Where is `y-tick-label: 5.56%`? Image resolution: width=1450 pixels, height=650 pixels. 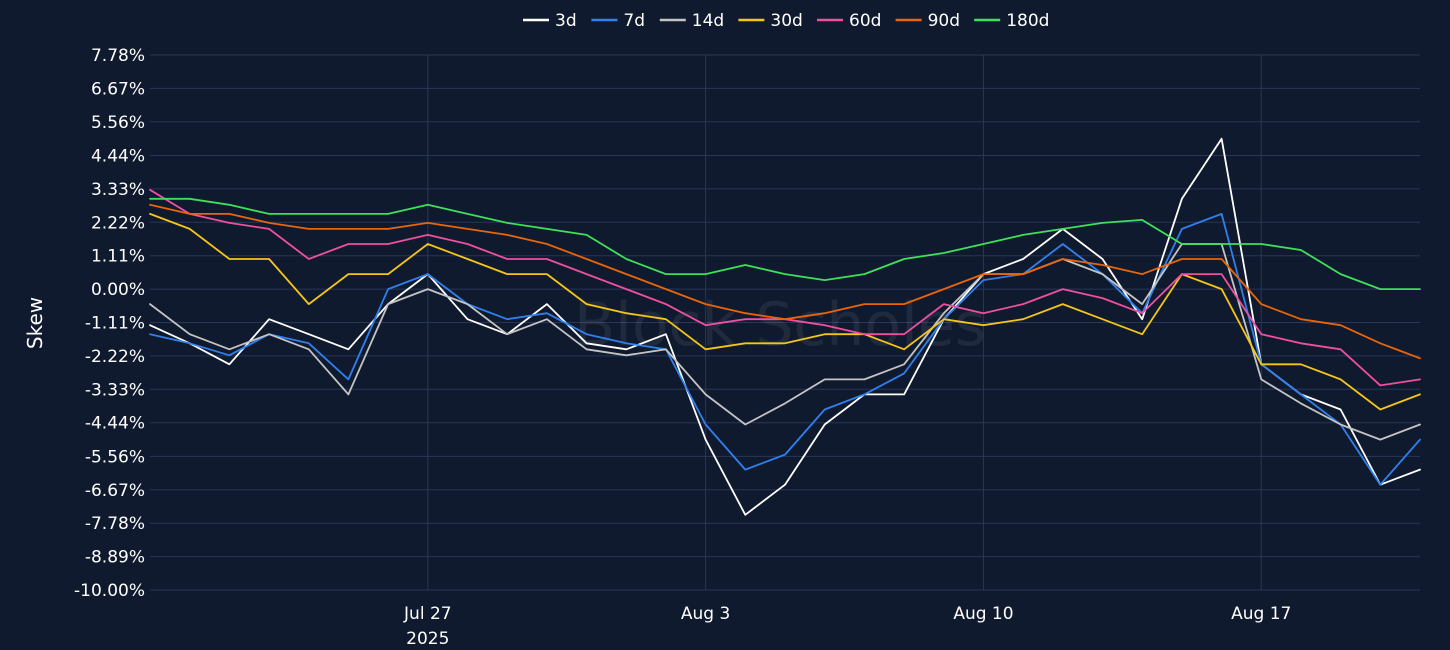 y-tick-label: 5.56% is located at coordinates (118, 123).